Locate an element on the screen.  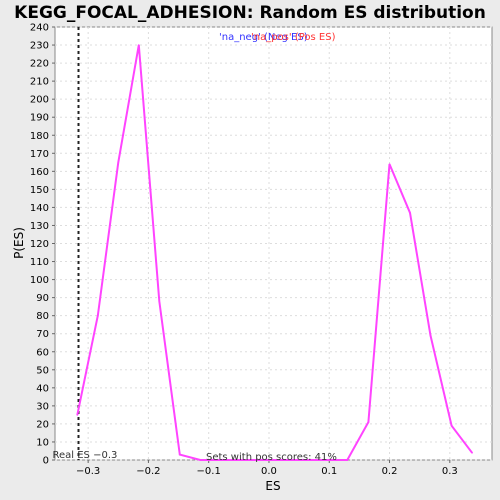
y-tick-label: 80 is located at coordinates (42, 316).